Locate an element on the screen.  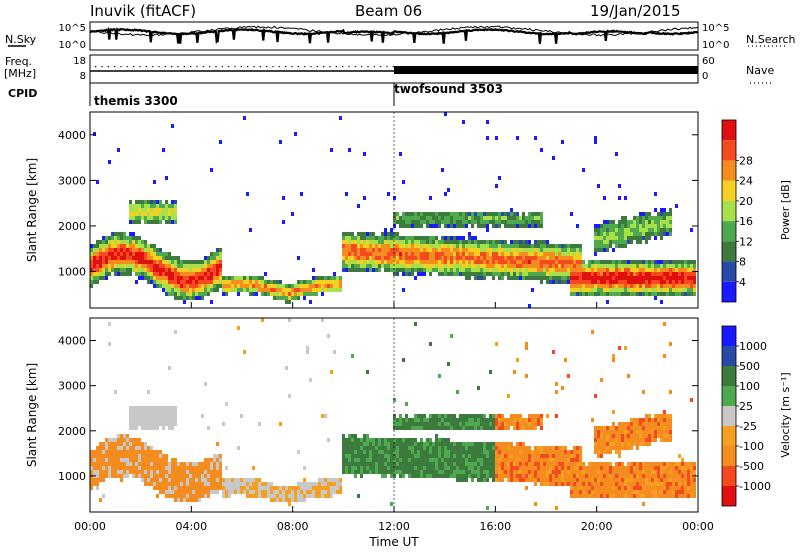
x-tick-label: 12:00 is located at coordinates (394, 526).